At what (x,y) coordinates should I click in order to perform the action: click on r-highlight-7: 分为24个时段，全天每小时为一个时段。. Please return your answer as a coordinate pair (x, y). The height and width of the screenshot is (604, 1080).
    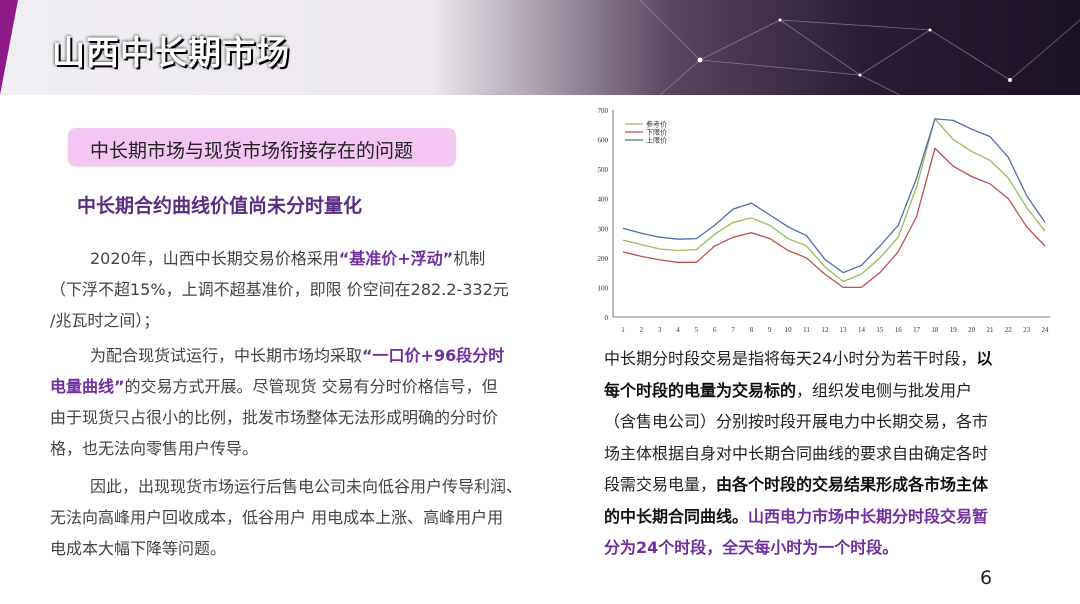
    Looking at the image, I should click on (751, 547).